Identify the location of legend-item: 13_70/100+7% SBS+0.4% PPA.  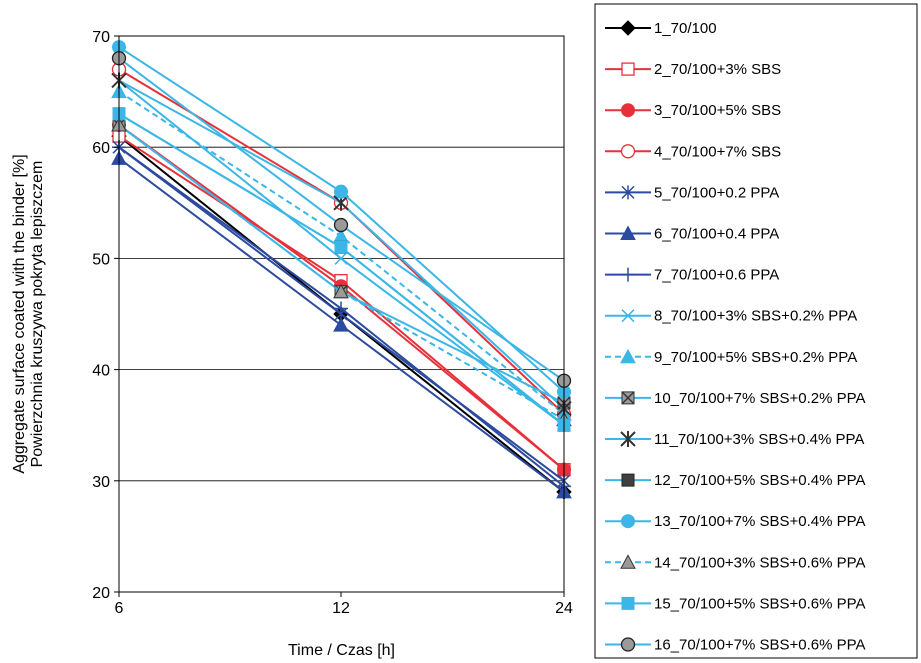
(735, 521).